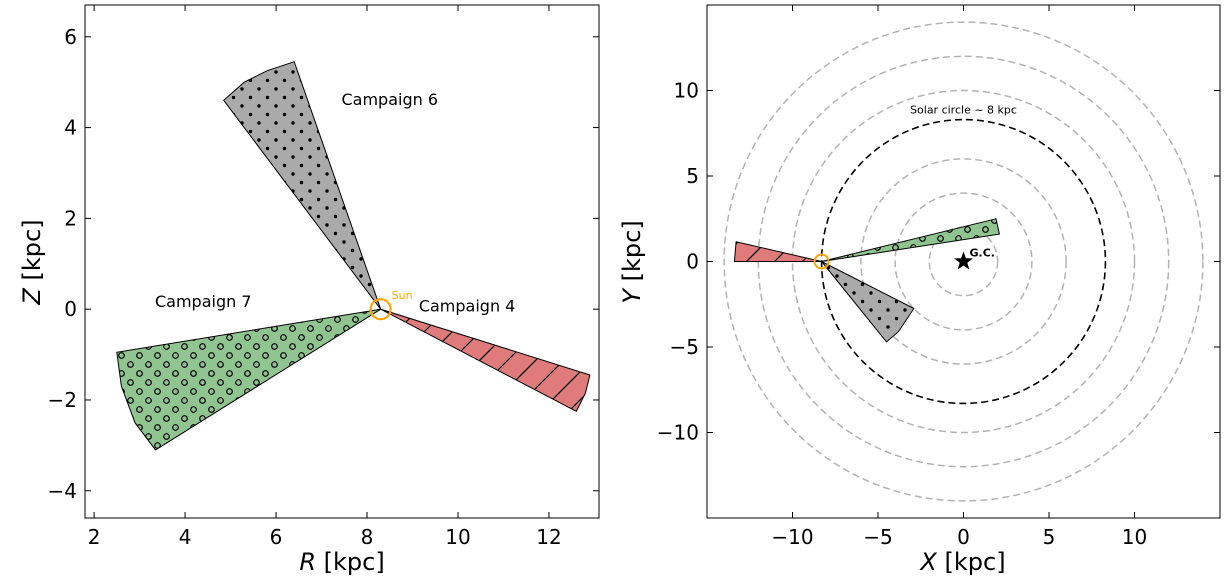 Image resolution: width=1228 pixels, height=584 pixels. What do you see at coordinates (632, 261) in the screenshot?
I see `right-y-axis-label: Y [kpc]` at bounding box center [632, 261].